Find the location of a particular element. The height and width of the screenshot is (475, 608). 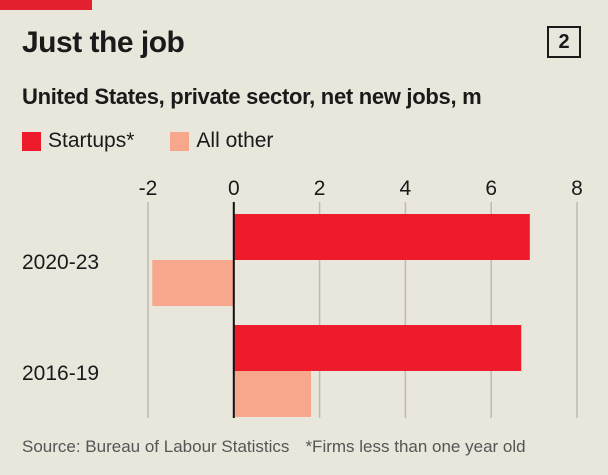

footnote-text: *Firms less than one year old is located at coordinates (415, 446).